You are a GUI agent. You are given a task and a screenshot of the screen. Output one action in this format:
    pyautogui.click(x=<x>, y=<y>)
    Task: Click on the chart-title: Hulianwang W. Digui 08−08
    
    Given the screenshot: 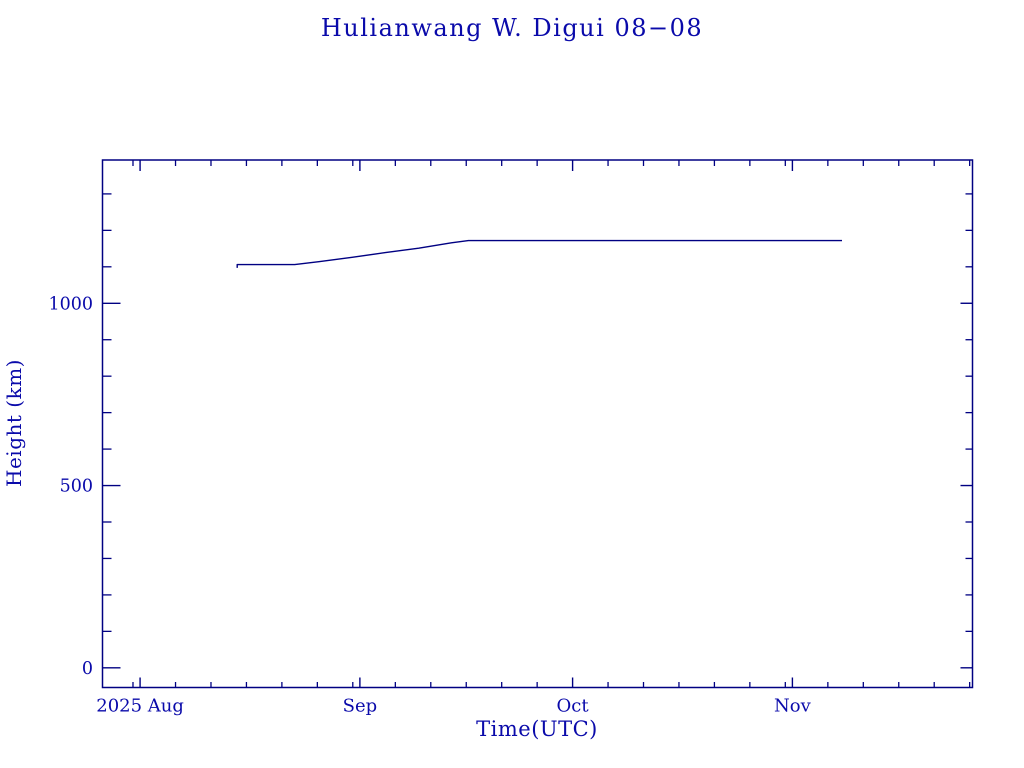 What is the action you would take?
    pyautogui.click(x=512, y=28)
    